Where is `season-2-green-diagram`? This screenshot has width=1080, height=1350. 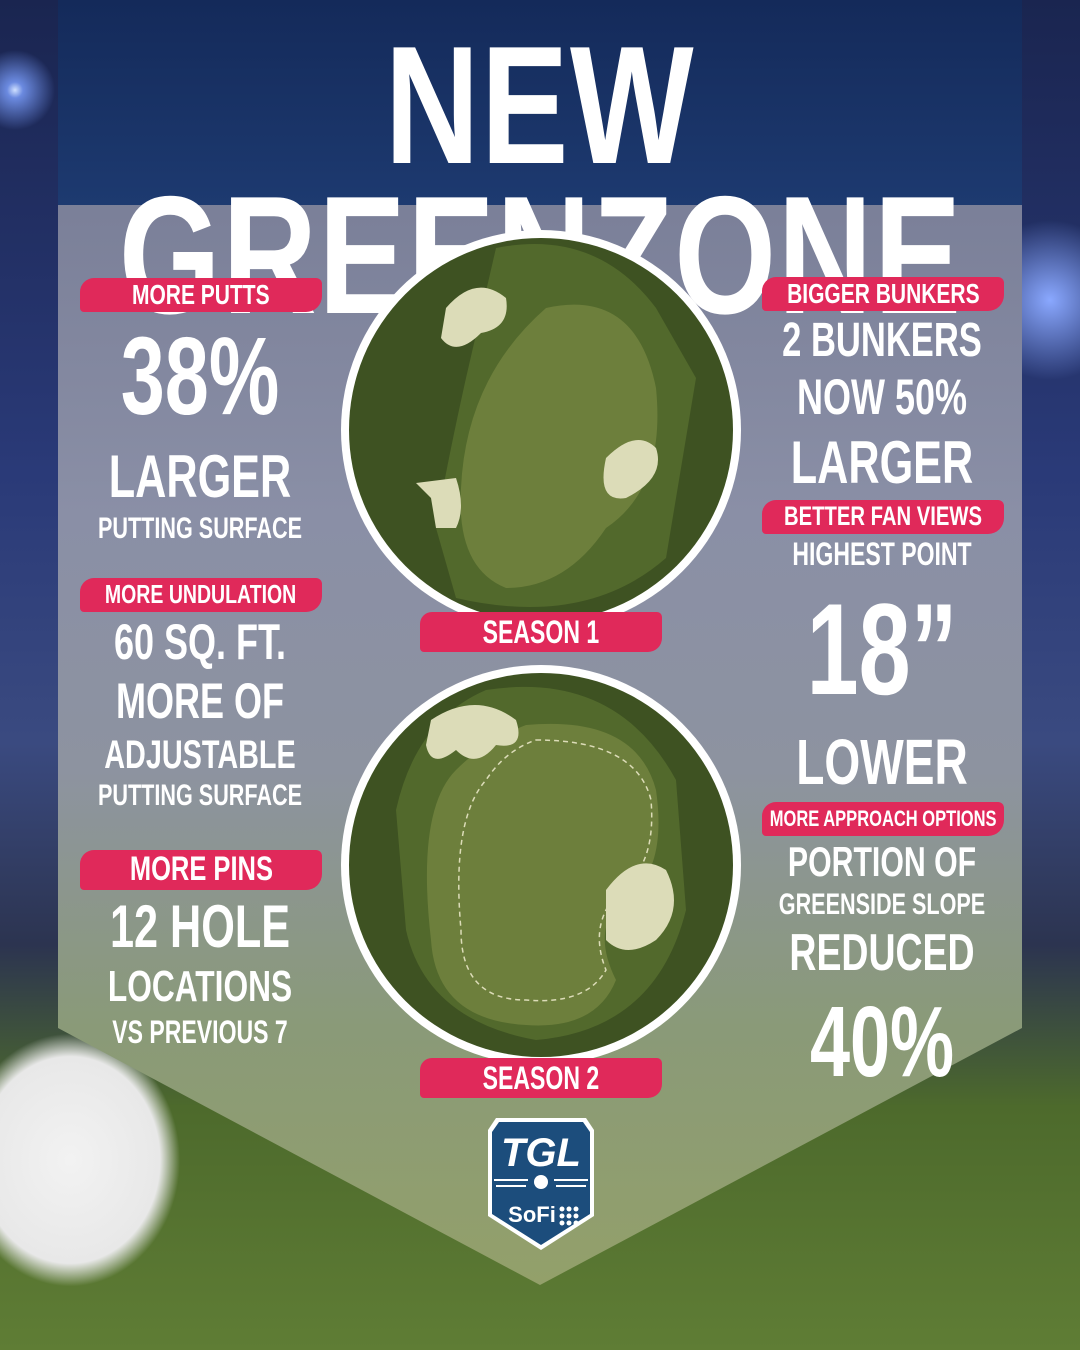 season-2-green-diagram is located at coordinates (541, 865).